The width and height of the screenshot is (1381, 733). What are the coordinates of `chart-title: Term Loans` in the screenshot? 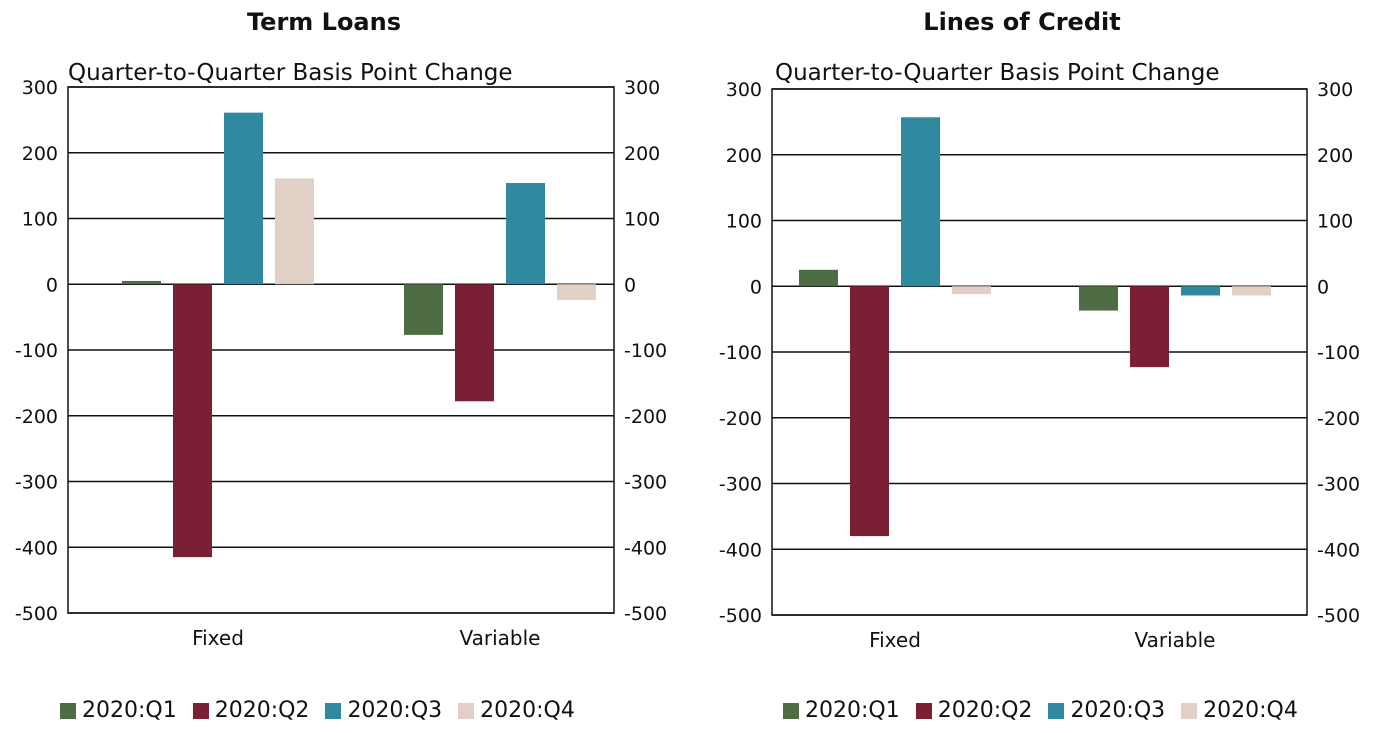 It's located at (324, 22).